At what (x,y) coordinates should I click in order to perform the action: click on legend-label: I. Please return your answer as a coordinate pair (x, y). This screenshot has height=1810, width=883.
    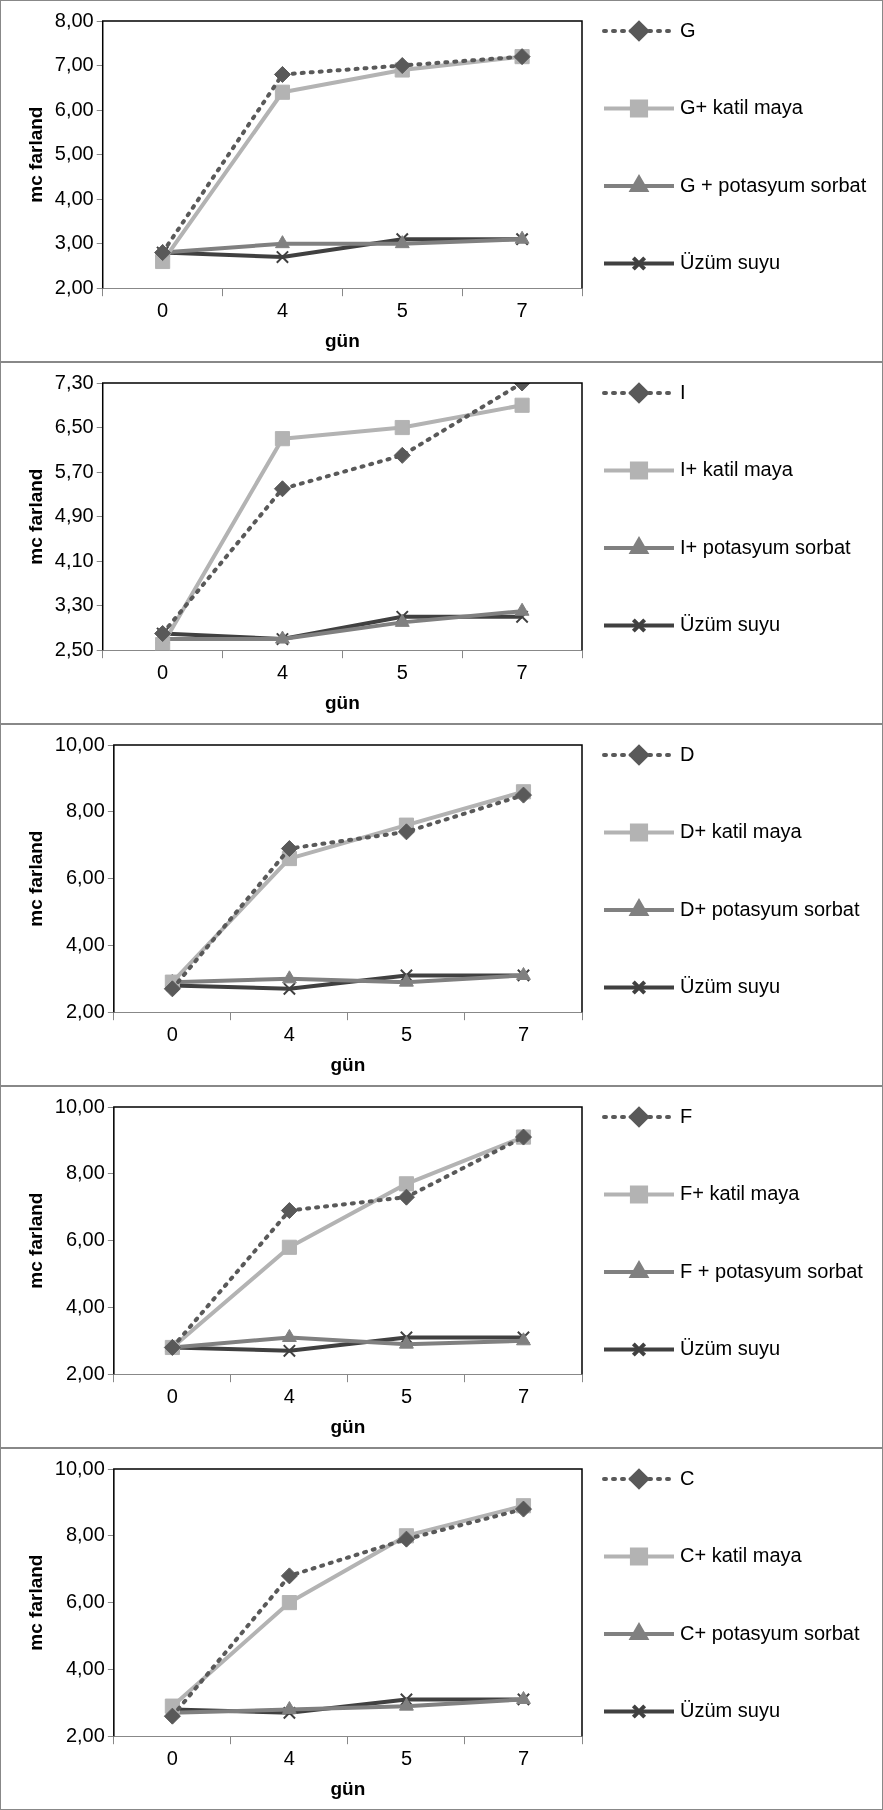
    Looking at the image, I should click on (683, 391).